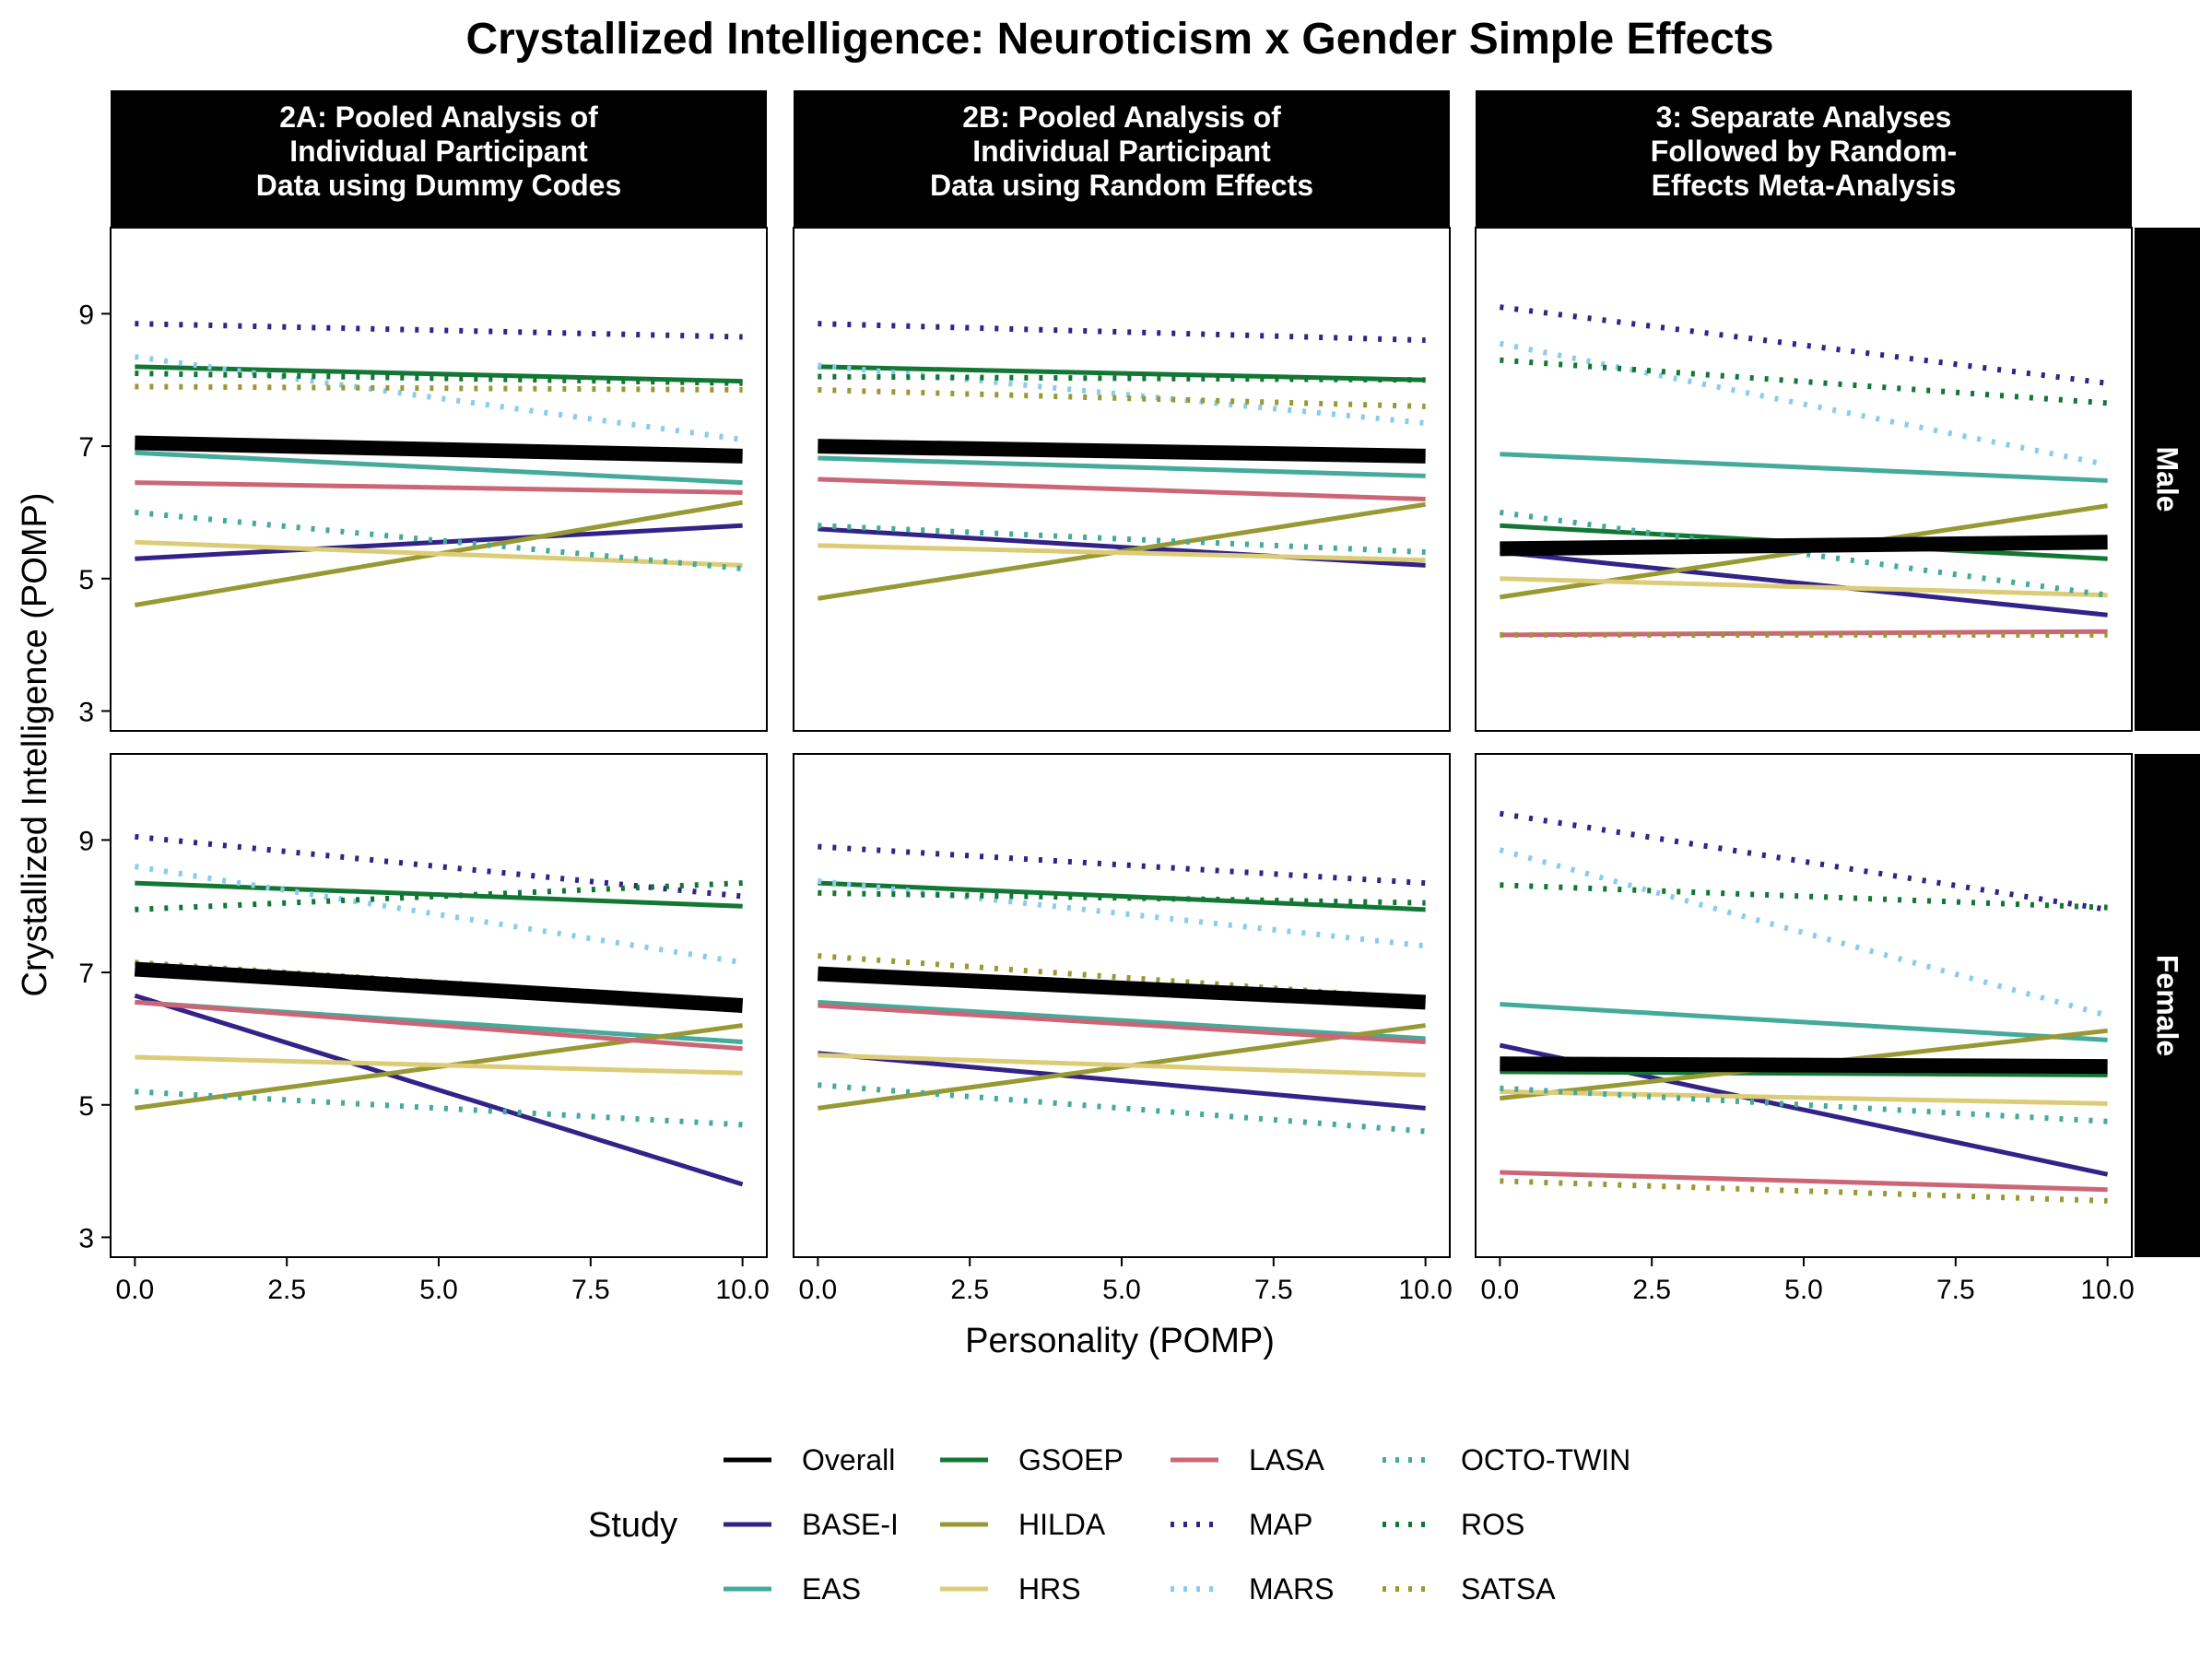  Describe the element at coordinates (831, 1589) in the screenshot. I see `legend-label: EAS` at that location.